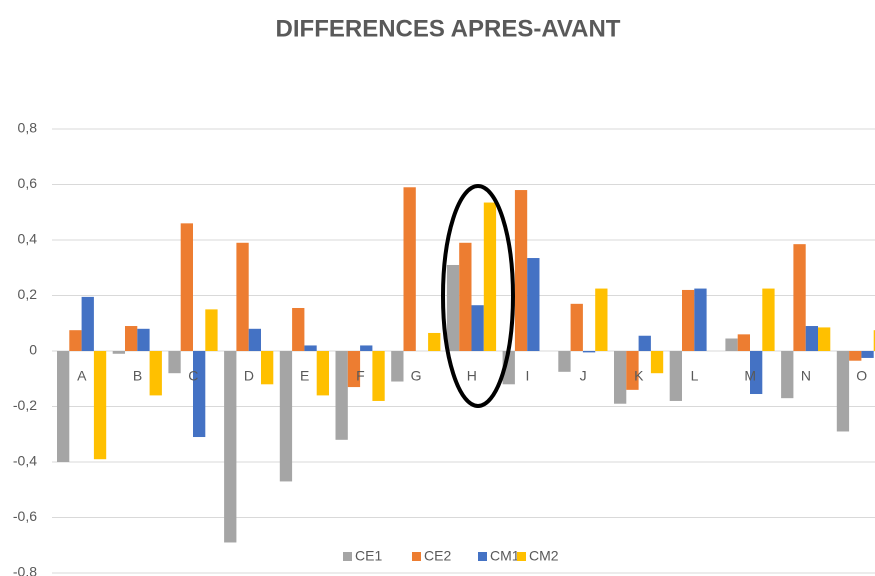 The height and width of the screenshot is (576, 875). Describe the element at coordinates (193, 376) in the screenshot. I see `x-tick-label: C` at that location.